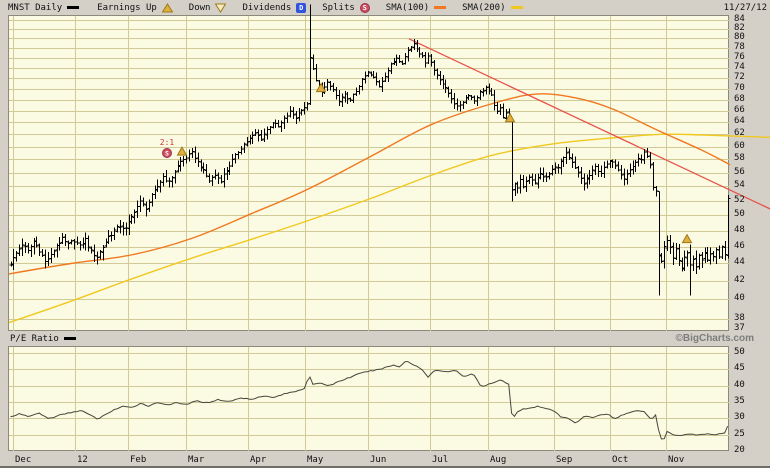 The height and width of the screenshot is (468, 770). What do you see at coordinates (739, 280) in the screenshot?
I see `price-axis-label: 42` at bounding box center [739, 280].